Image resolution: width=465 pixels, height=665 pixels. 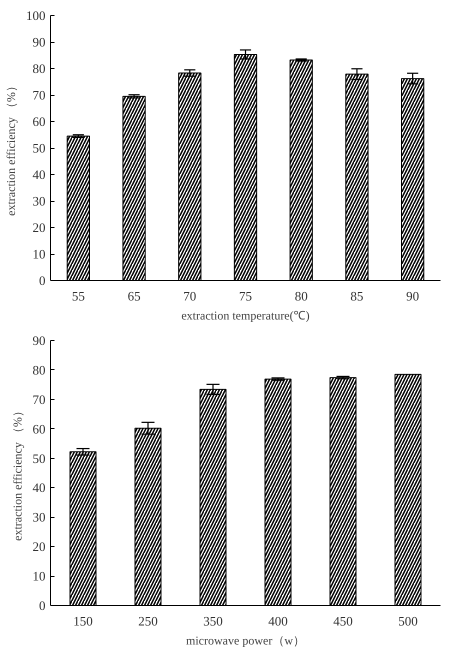 I want to click on x-axis-title: microwave power（w）, so click(x=245, y=641).